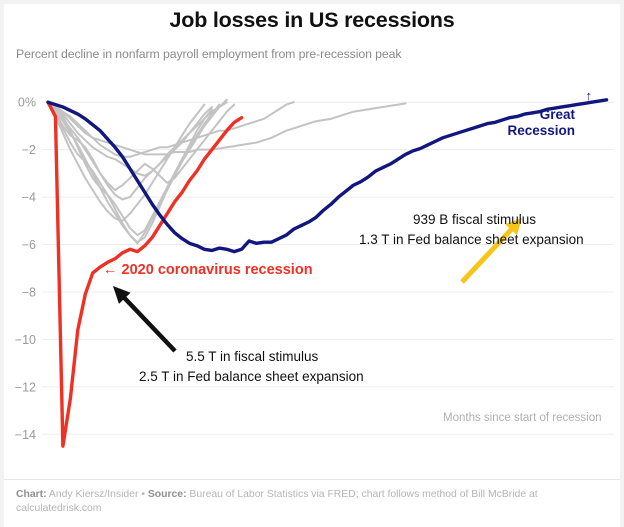 This screenshot has width=624, height=527. What do you see at coordinates (346, 469) in the screenshot?
I see `x-tick-label: 40` at bounding box center [346, 469].